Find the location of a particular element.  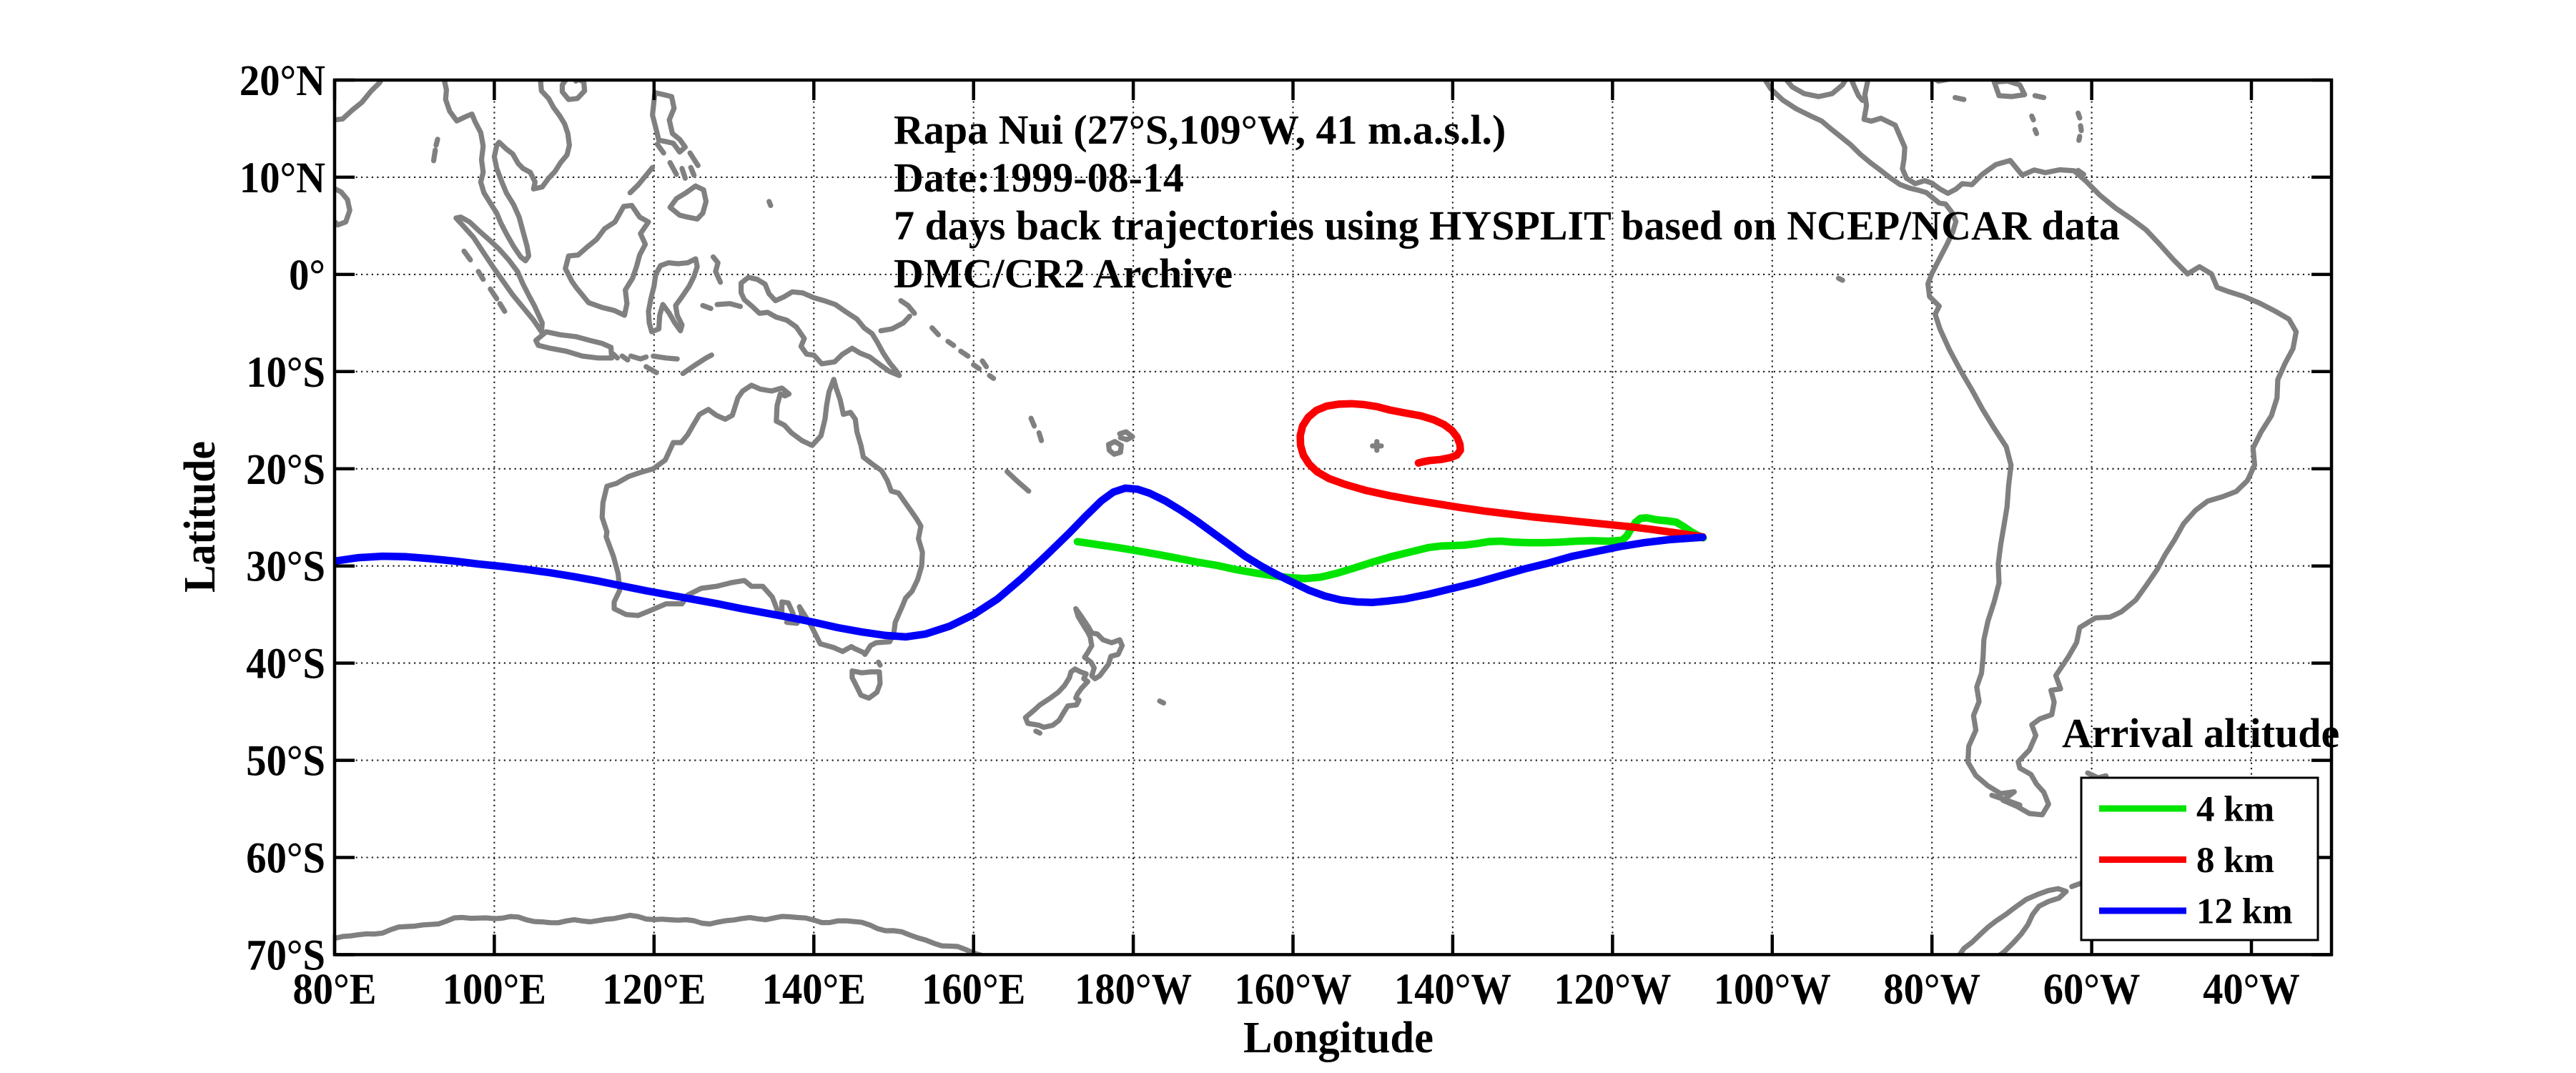

svg-text: Longitude is located at coordinates (1338, 1038).